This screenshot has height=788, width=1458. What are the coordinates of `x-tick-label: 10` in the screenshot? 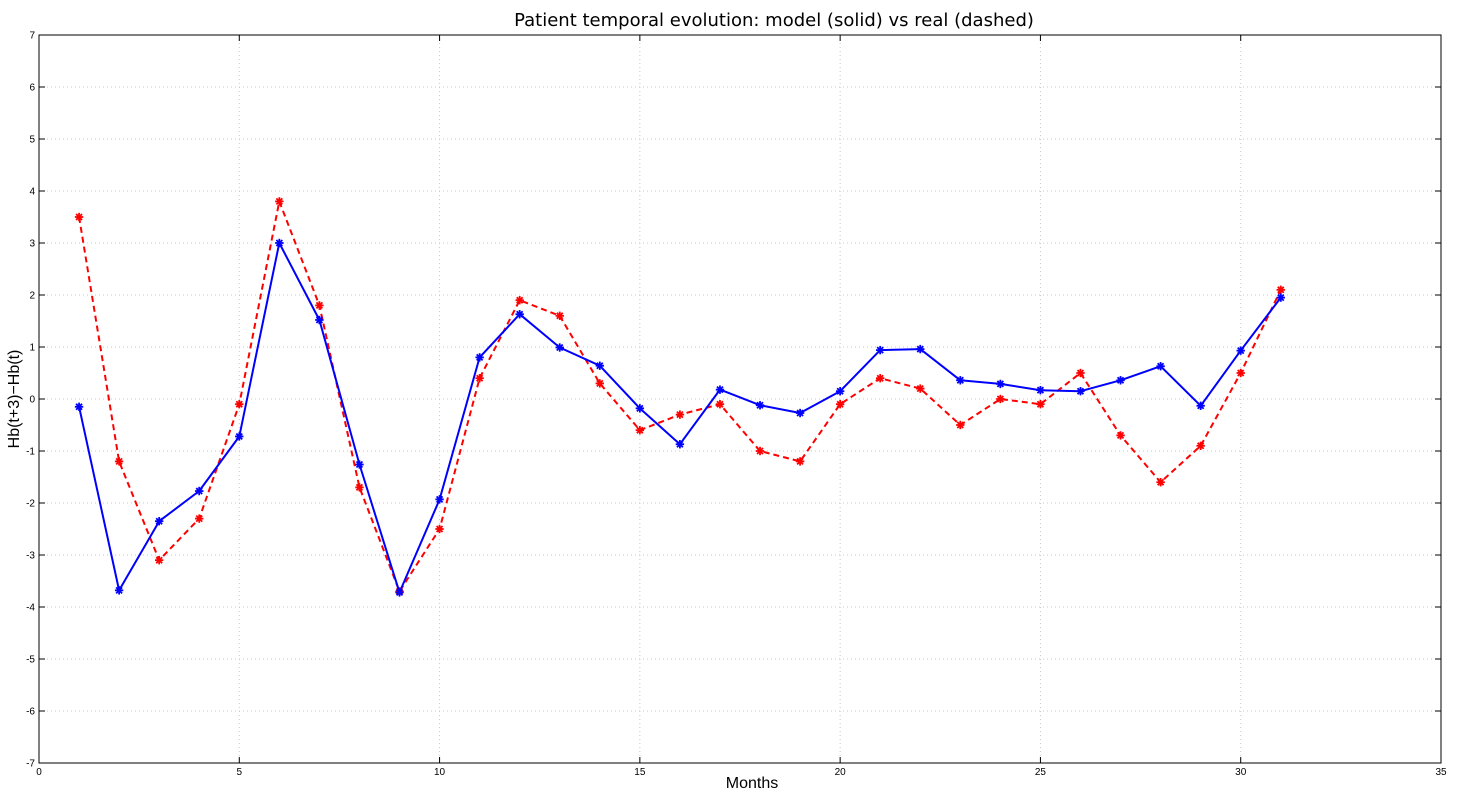 It's located at (440, 772).